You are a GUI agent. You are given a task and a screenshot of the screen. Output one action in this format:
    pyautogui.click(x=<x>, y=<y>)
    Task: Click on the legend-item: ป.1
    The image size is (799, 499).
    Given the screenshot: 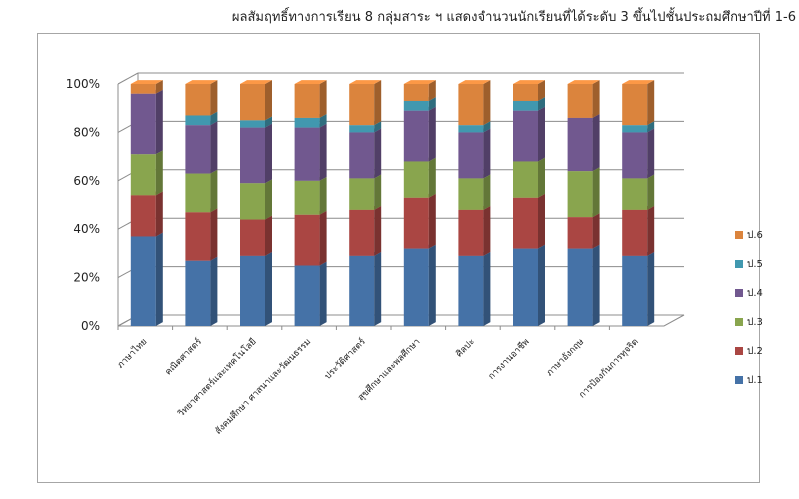 What is the action you would take?
    pyautogui.click(x=749, y=380)
    